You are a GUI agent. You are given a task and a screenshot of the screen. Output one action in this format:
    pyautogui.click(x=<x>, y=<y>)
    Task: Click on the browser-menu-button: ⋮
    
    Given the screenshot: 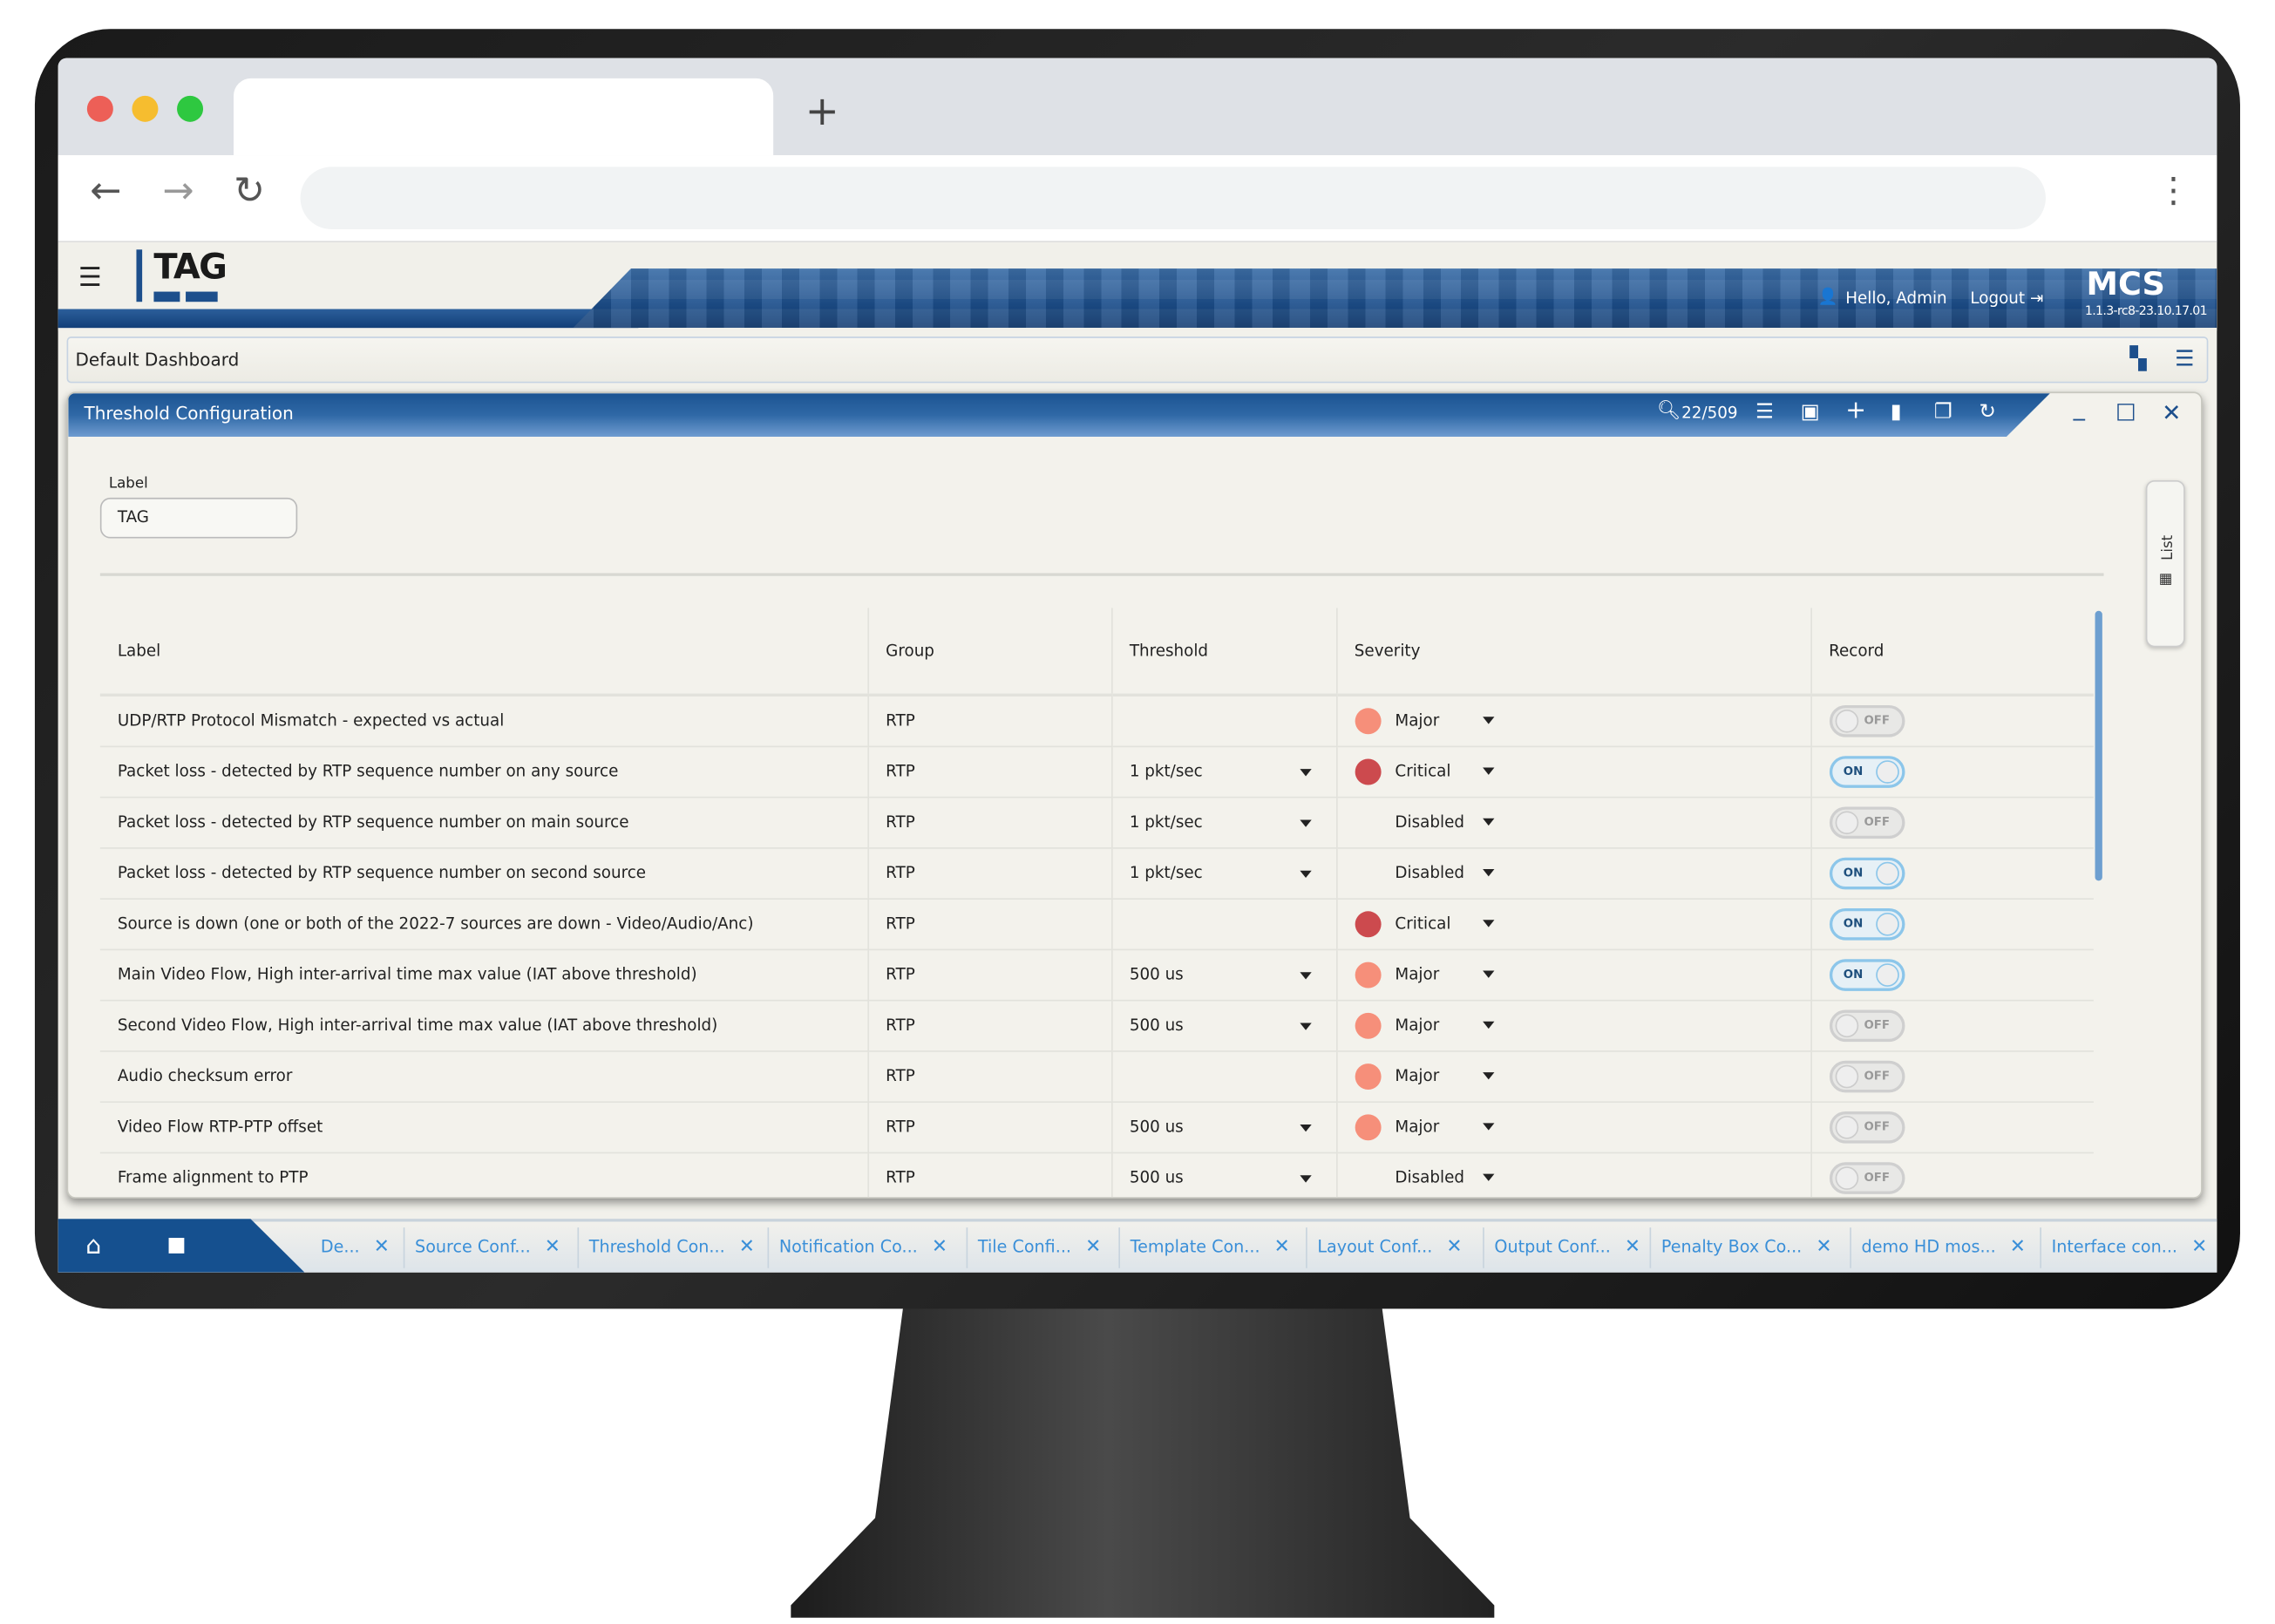 What is the action you would take?
    pyautogui.click(x=2173, y=190)
    